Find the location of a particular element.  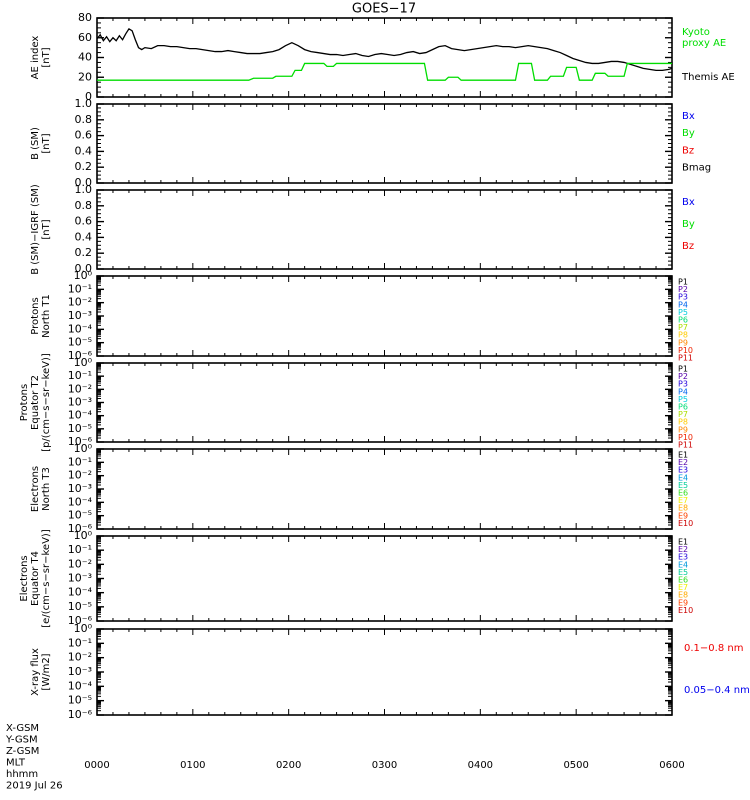

legend-item: Themis AE is located at coordinates (708, 77).